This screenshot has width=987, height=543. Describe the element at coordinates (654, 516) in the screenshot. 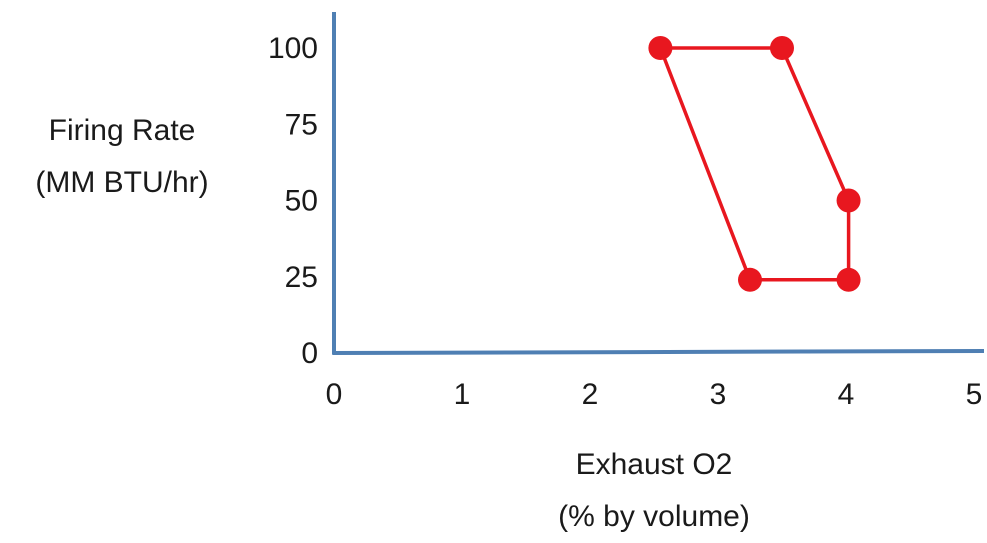

I see `x-axis-title-line: (% by volume)` at that location.